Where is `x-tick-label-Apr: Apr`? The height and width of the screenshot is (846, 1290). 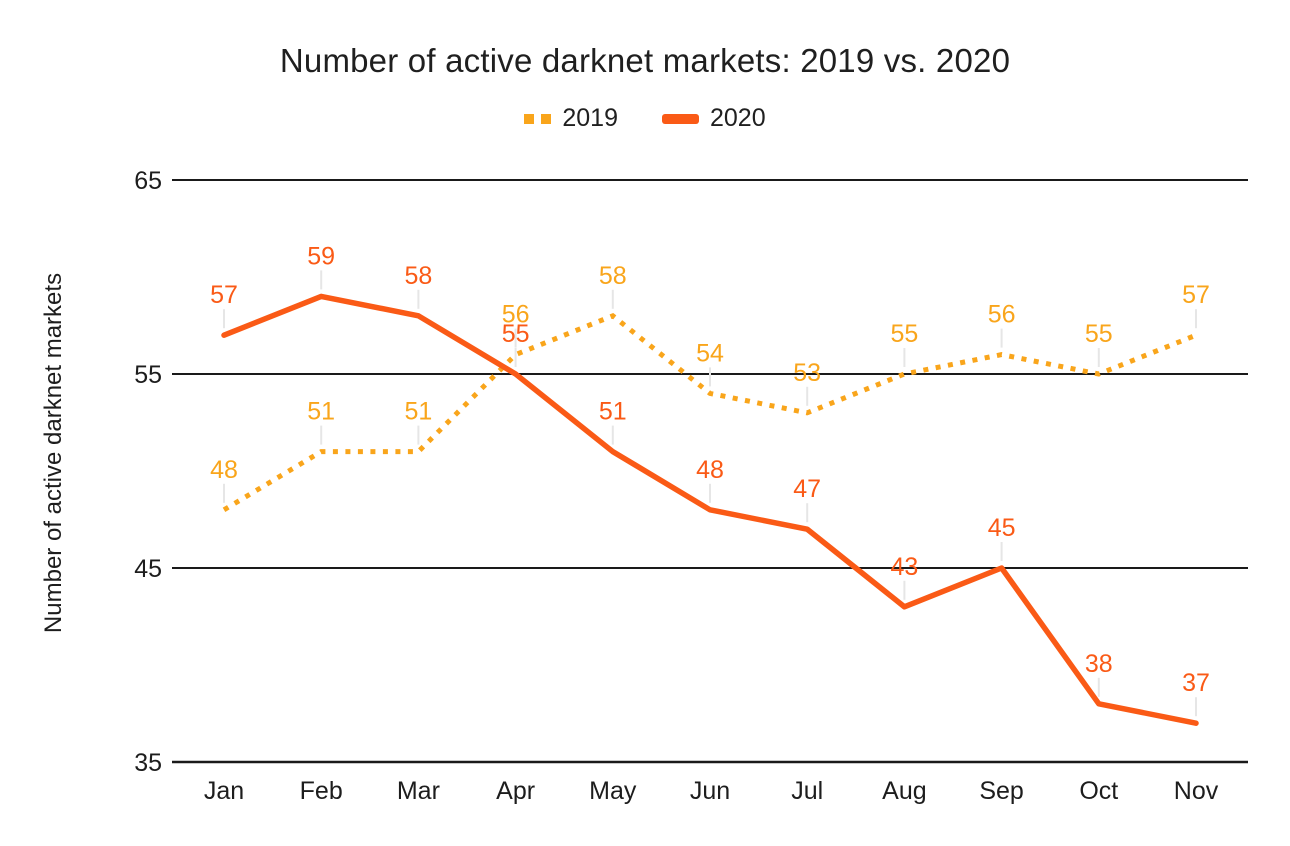 x-tick-label-Apr: Apr is located at coordinates (515, 791).